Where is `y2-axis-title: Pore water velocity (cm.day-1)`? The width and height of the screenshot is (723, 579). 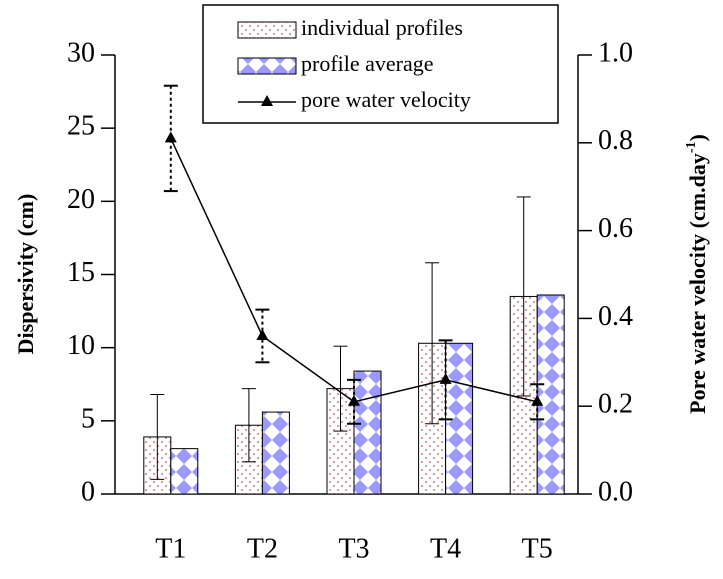 y2-axis-title: Pore water velocity (cm.day-1) is located at coordinates (697, 274).